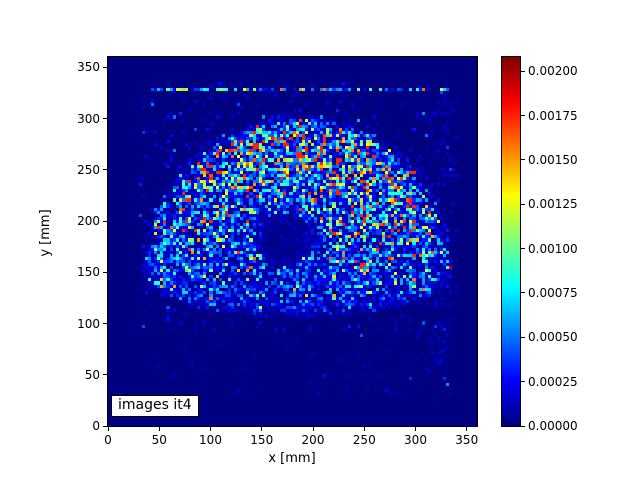 This screenshot has height=480, width=640. Describe the element at coordinates (88, 272) in the screenshot. I see `y-tick-label: 150` at that location.